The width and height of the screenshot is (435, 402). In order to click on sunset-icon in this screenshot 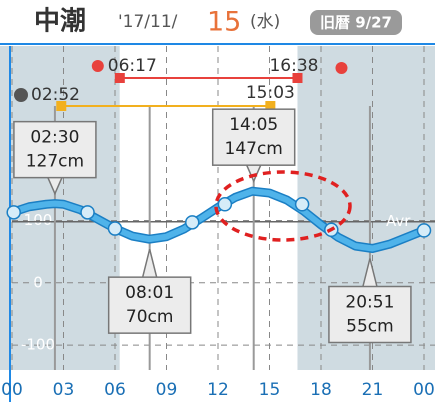, I will do `click(341, 68)`.